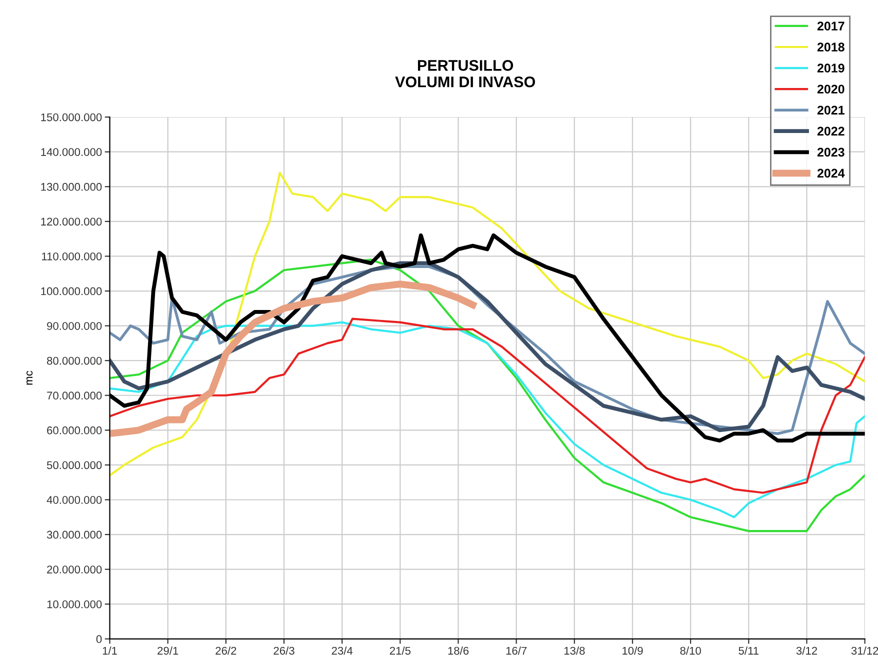 Image resolution: width=878 pixels, height=669 pixels. Describe the element at coordinates (74, 534) in the screenshot. I see `y-tick-label: 30.000.000` at that location.